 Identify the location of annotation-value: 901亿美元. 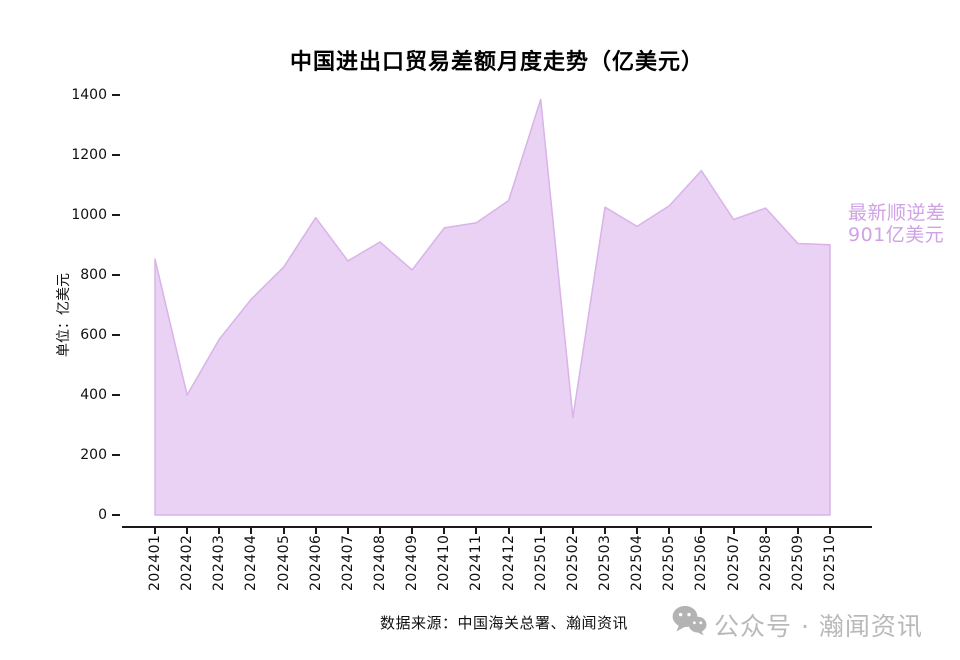
(896, 235).